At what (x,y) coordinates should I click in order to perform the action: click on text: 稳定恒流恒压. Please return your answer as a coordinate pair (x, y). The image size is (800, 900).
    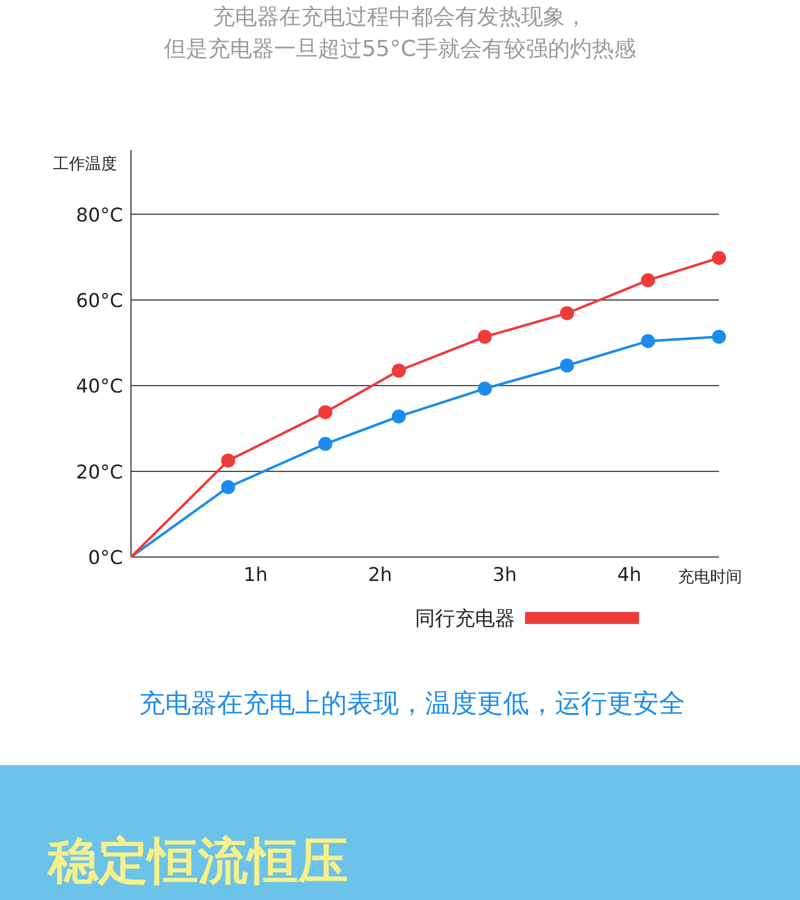
    Looking at the image, I should click on (197, 861).